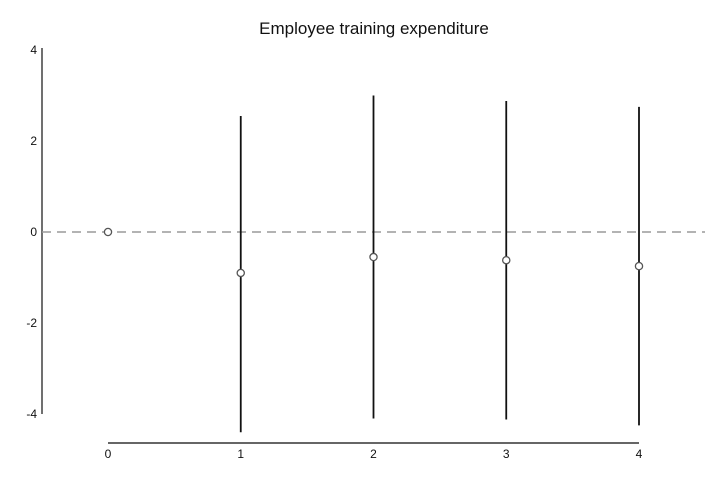 The height and width of the screenshot is (487, 723). What do you see at coordinates (33, 141) in the screenshot?
I see `y-tick-label: 2` at bounding box center [33, 141].